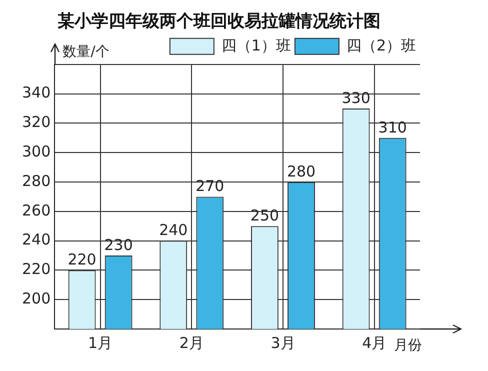 The width and height of the screenshot is (488, 371). What do you see at coordinates (191, 343) in the screenshot?
I see `x-tick-label: 2月` at bounding box center [191, 343].